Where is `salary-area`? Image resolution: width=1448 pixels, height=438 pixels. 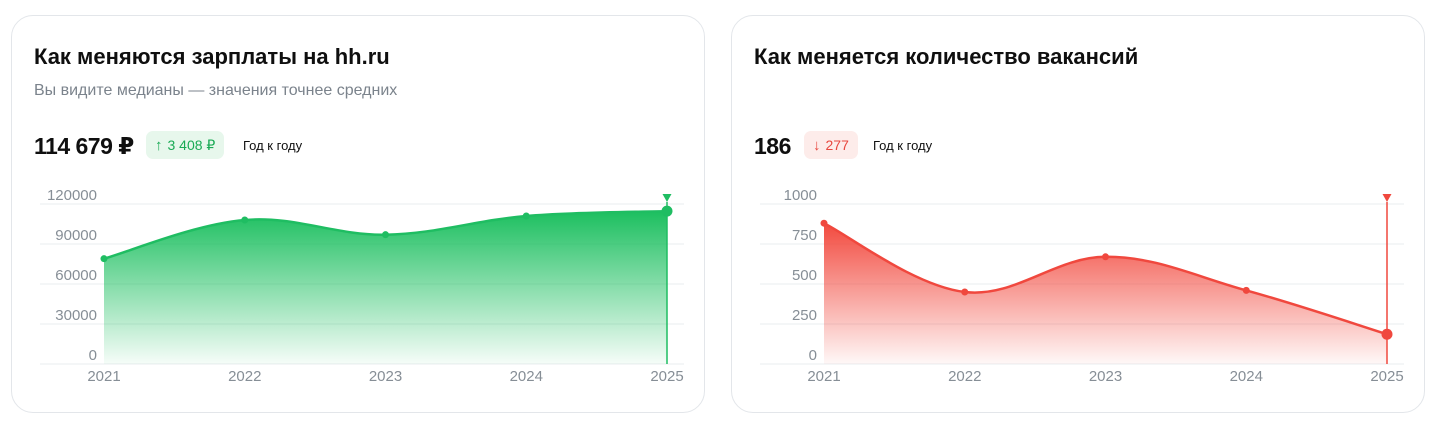
salary-area is located at coordinates (385, 287).